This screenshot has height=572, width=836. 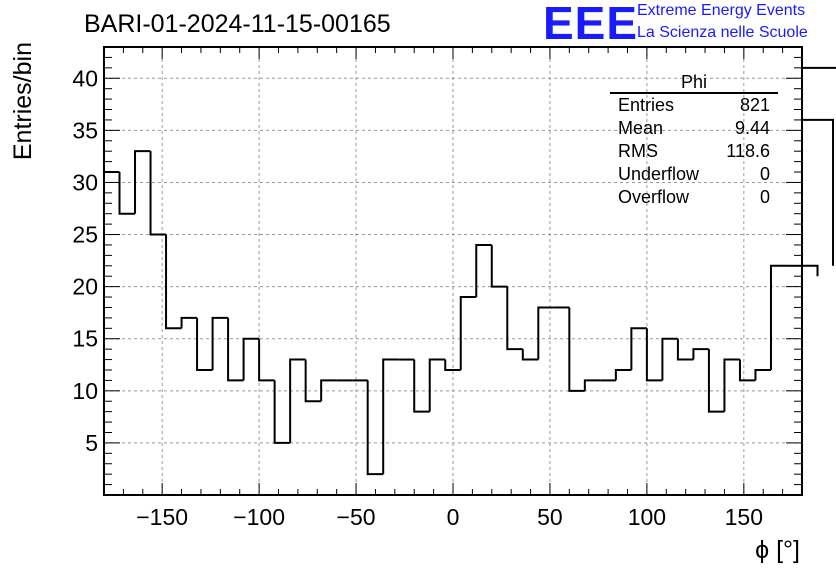 What do you see at coordinates (641, 128) in the screenshot?
I see `stats-label: Mean` at bounding box center [641, 128].